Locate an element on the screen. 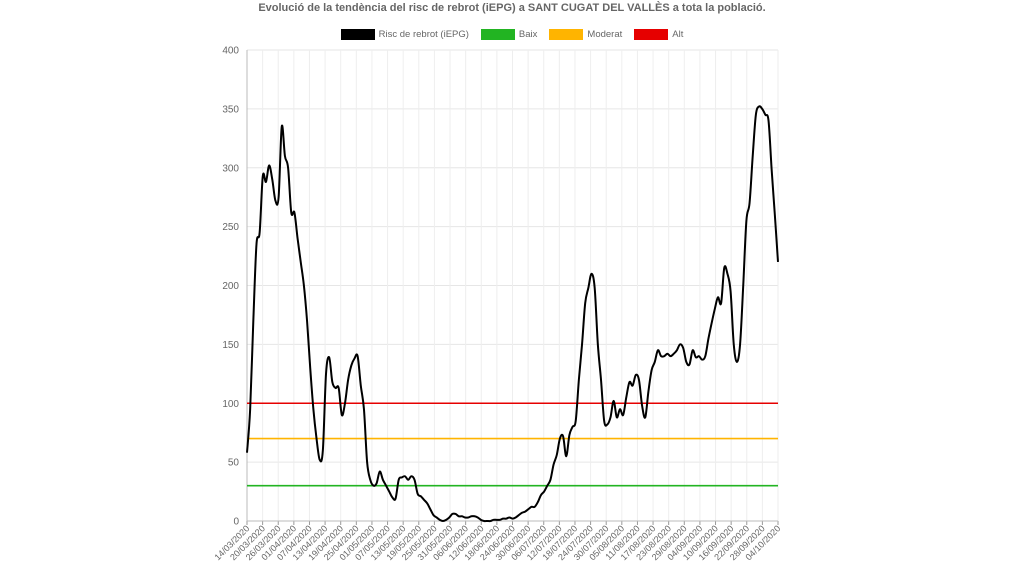 The height and width of the screenshot is (576, 1024). y-tick-label: 150 is located at coordinates (230, 345).